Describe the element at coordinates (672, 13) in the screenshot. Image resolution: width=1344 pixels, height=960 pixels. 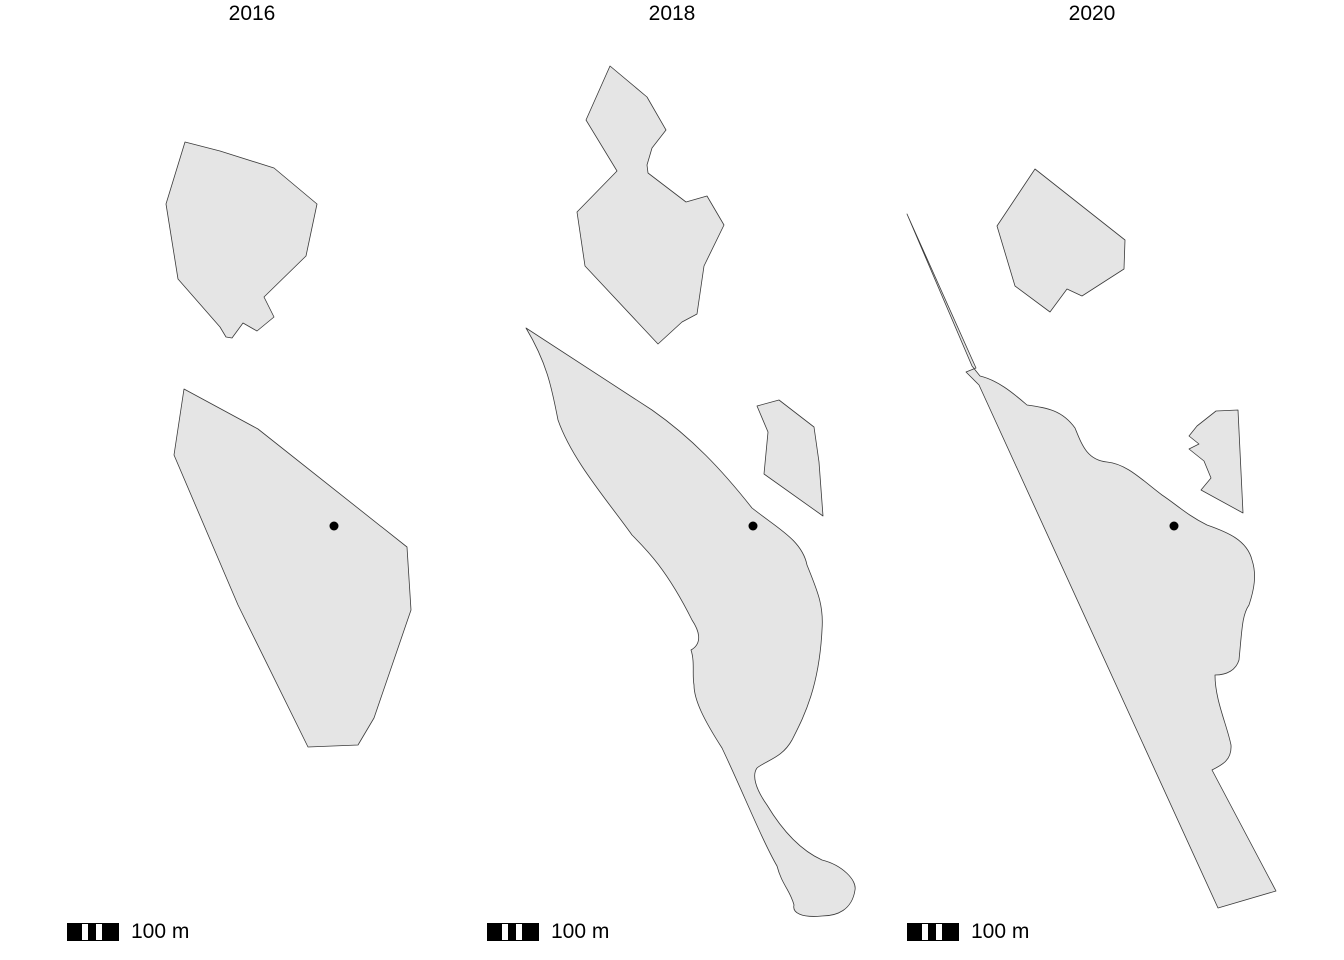
I see `panel-title: 2018` at that location.